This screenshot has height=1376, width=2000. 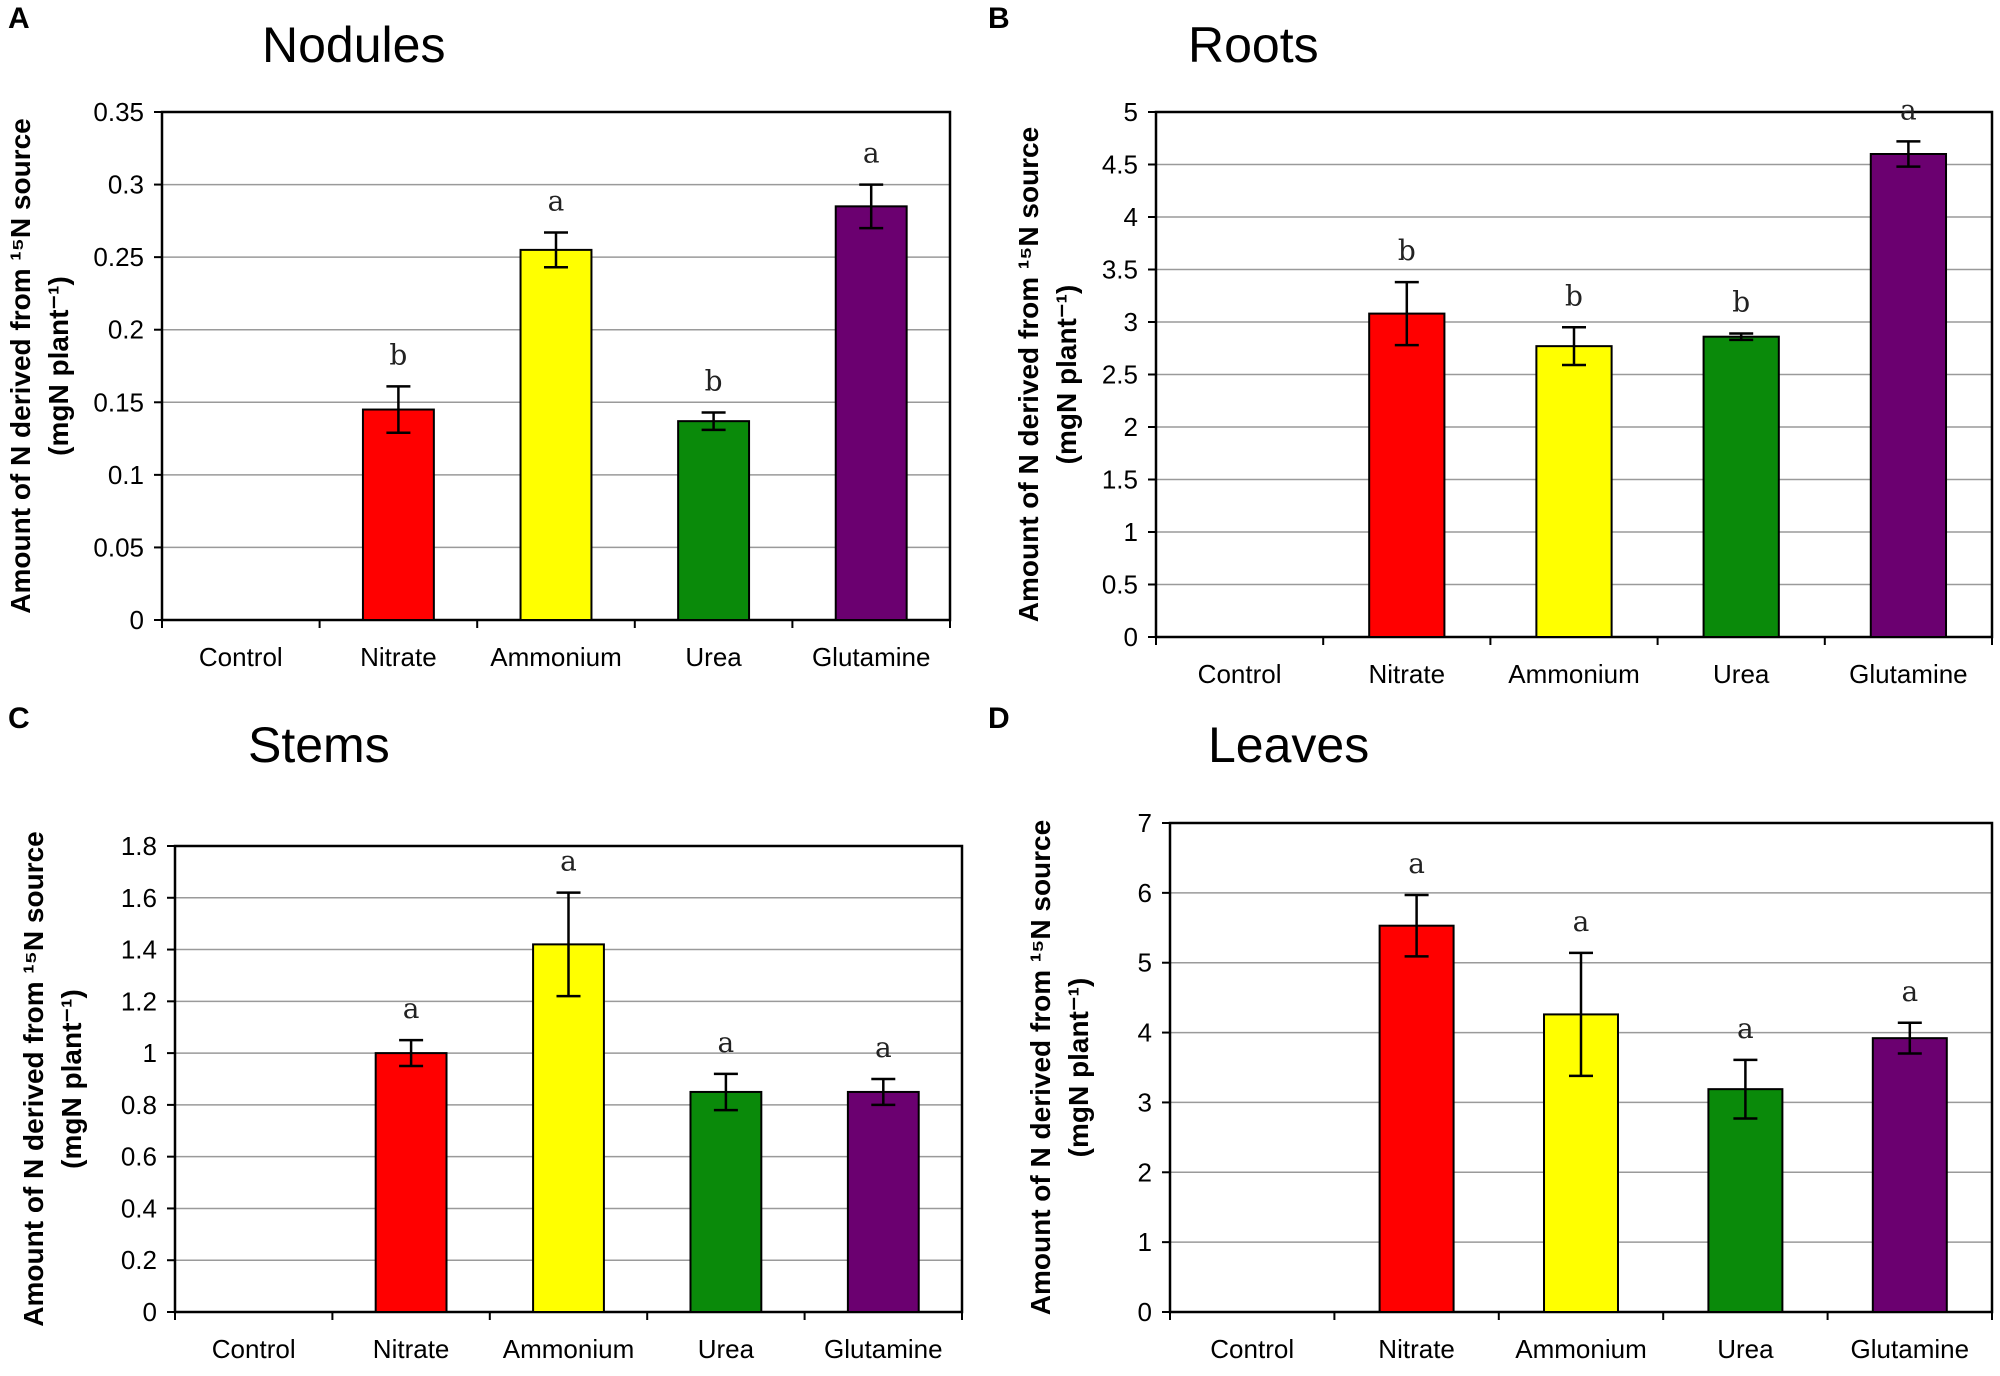 What do you see at coordinates (118, 112) in the screenshot?
I see `y-tick-label: 0.35` at bounding box center [118, 112].